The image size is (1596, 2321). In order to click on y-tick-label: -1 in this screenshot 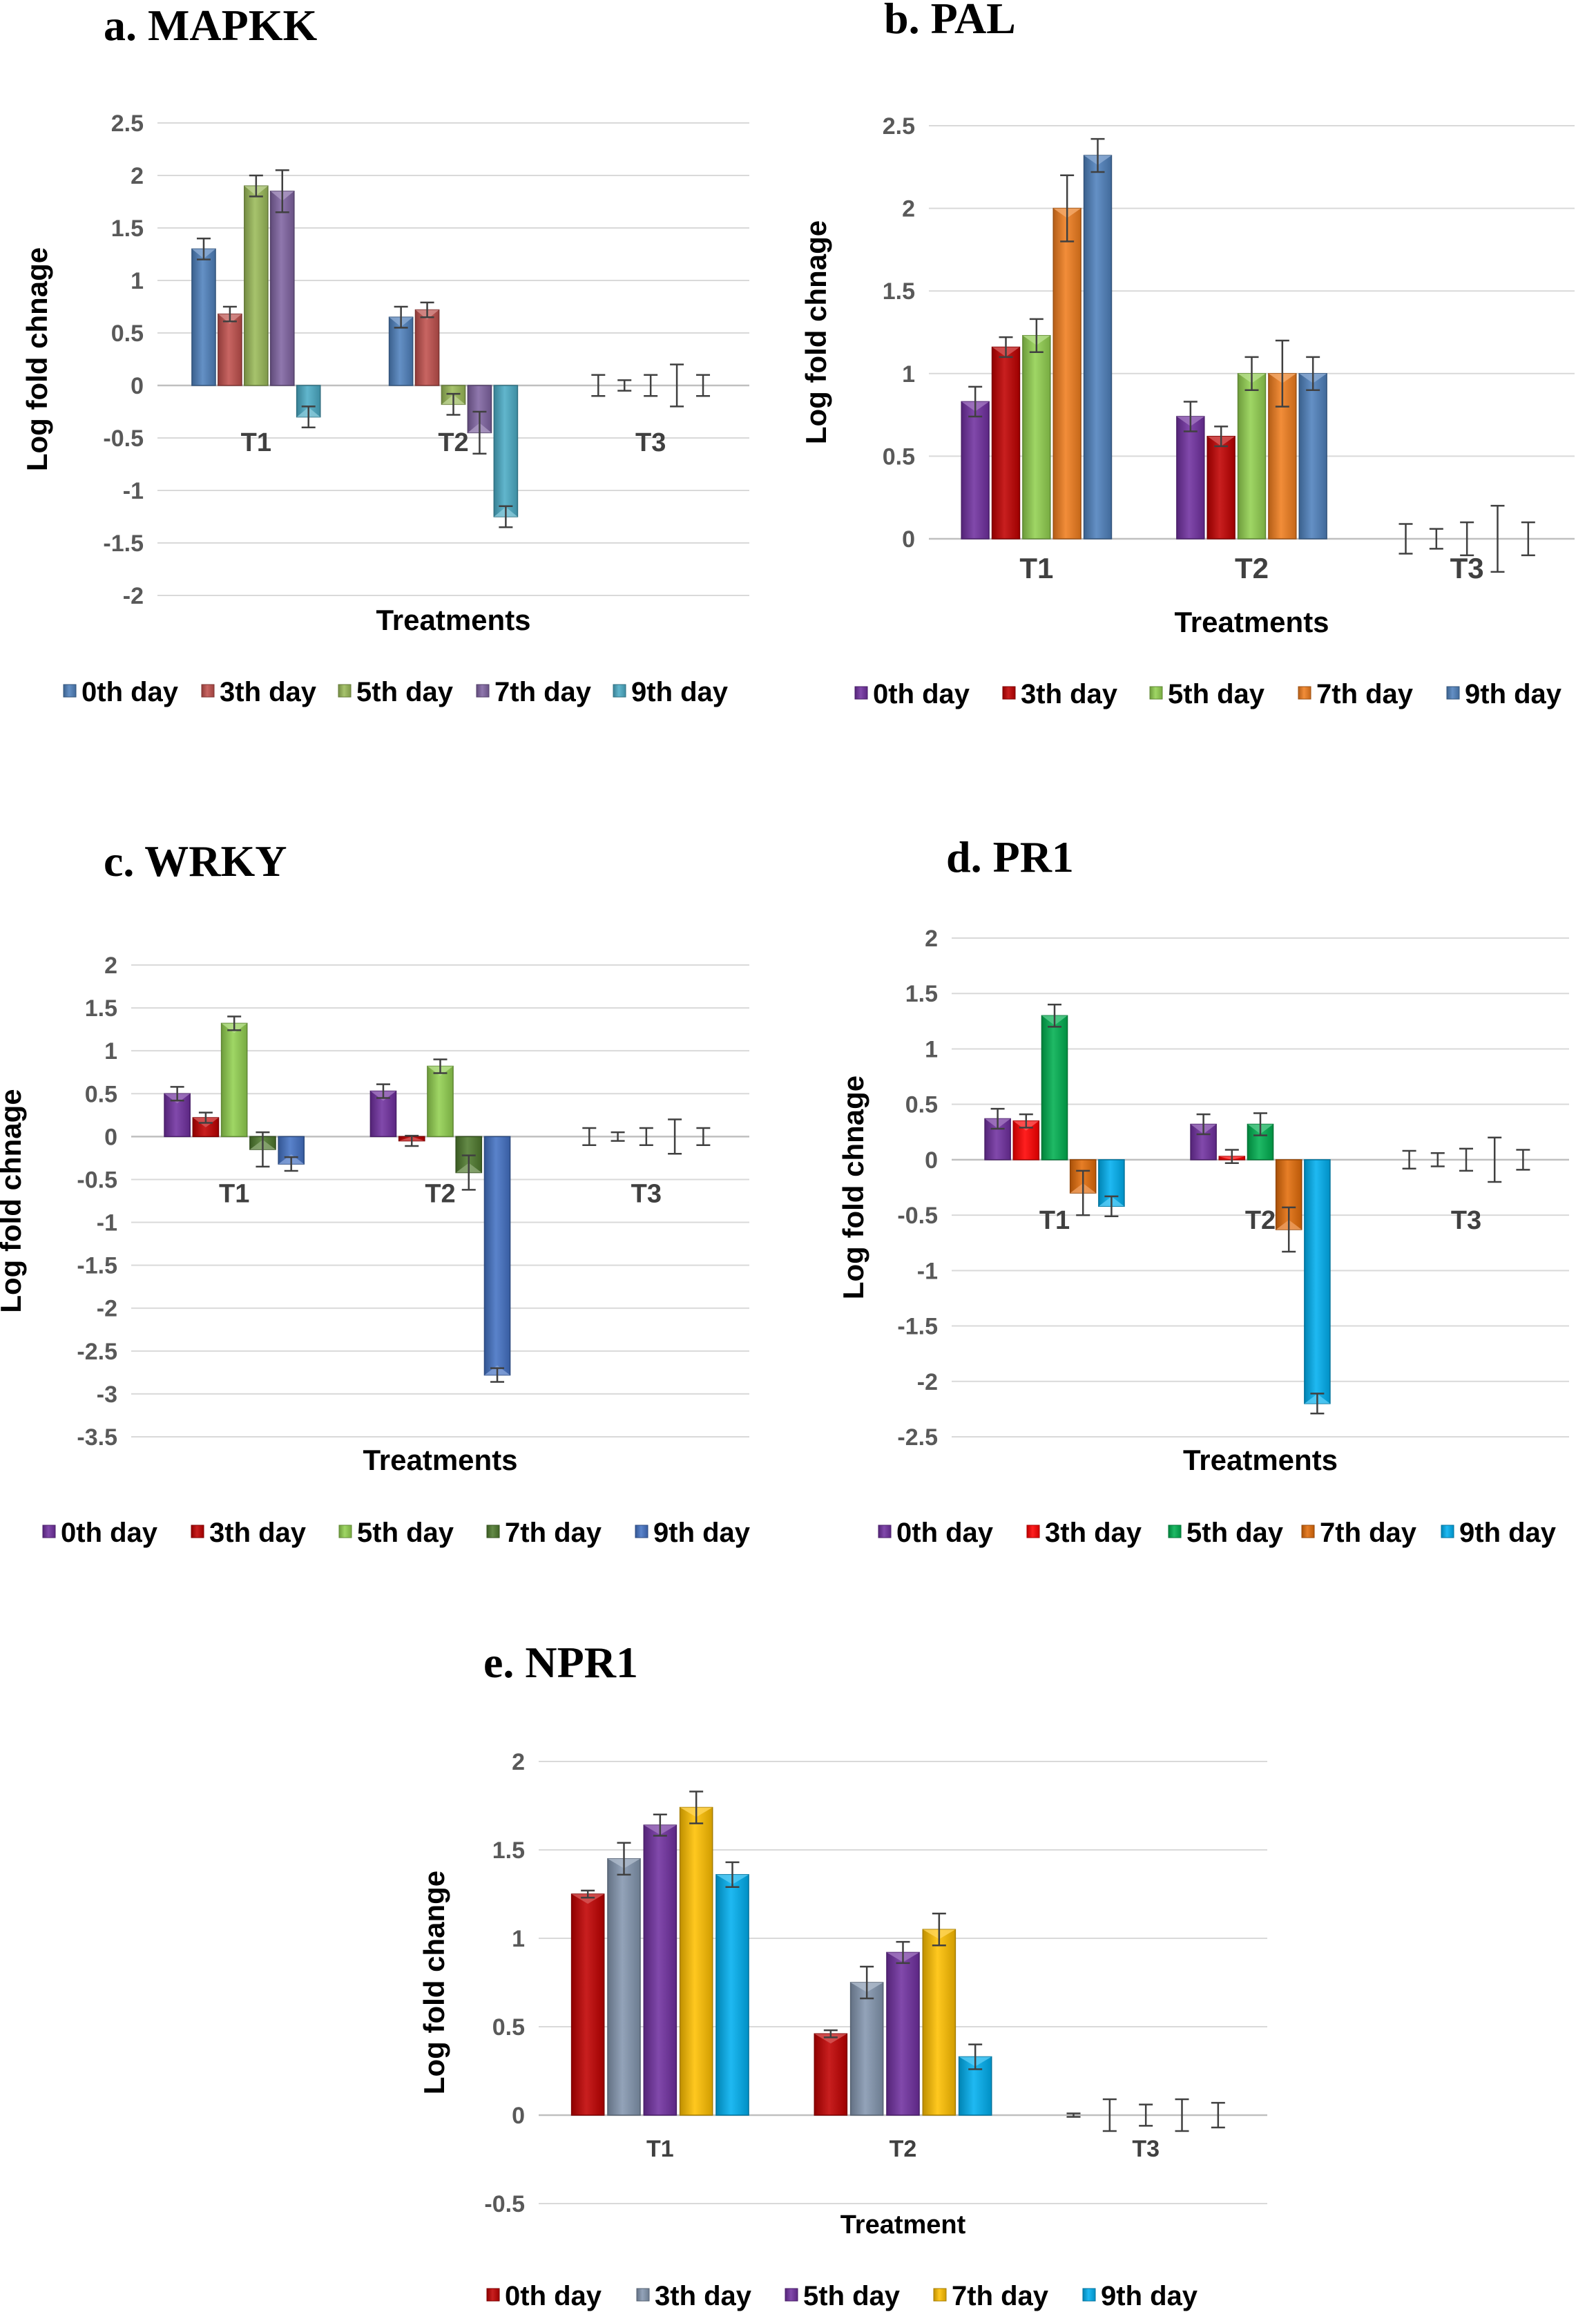, I will do `click(133, 491)`.